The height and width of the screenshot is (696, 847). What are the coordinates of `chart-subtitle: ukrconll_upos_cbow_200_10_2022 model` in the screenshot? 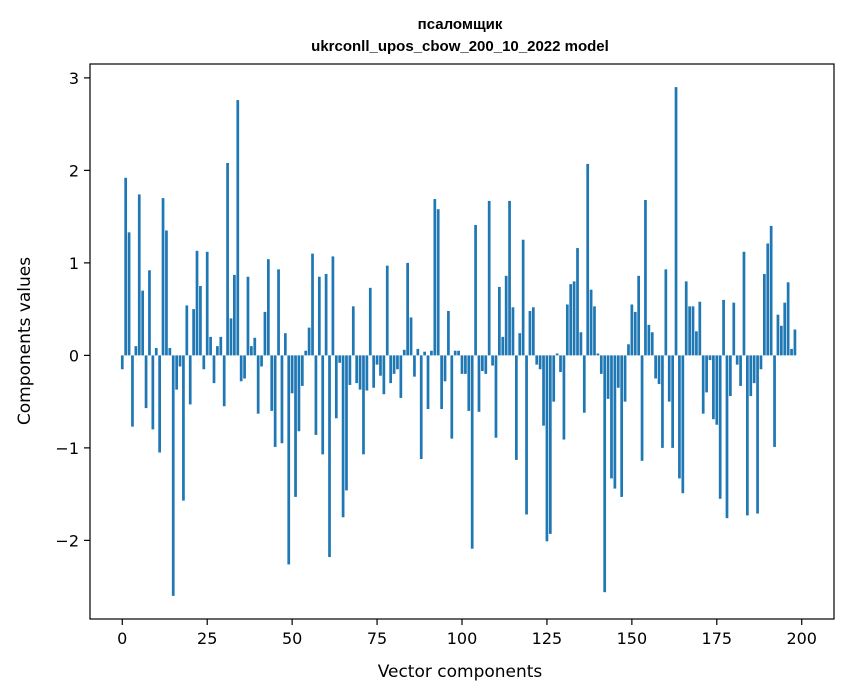 It's located at (460, 46).